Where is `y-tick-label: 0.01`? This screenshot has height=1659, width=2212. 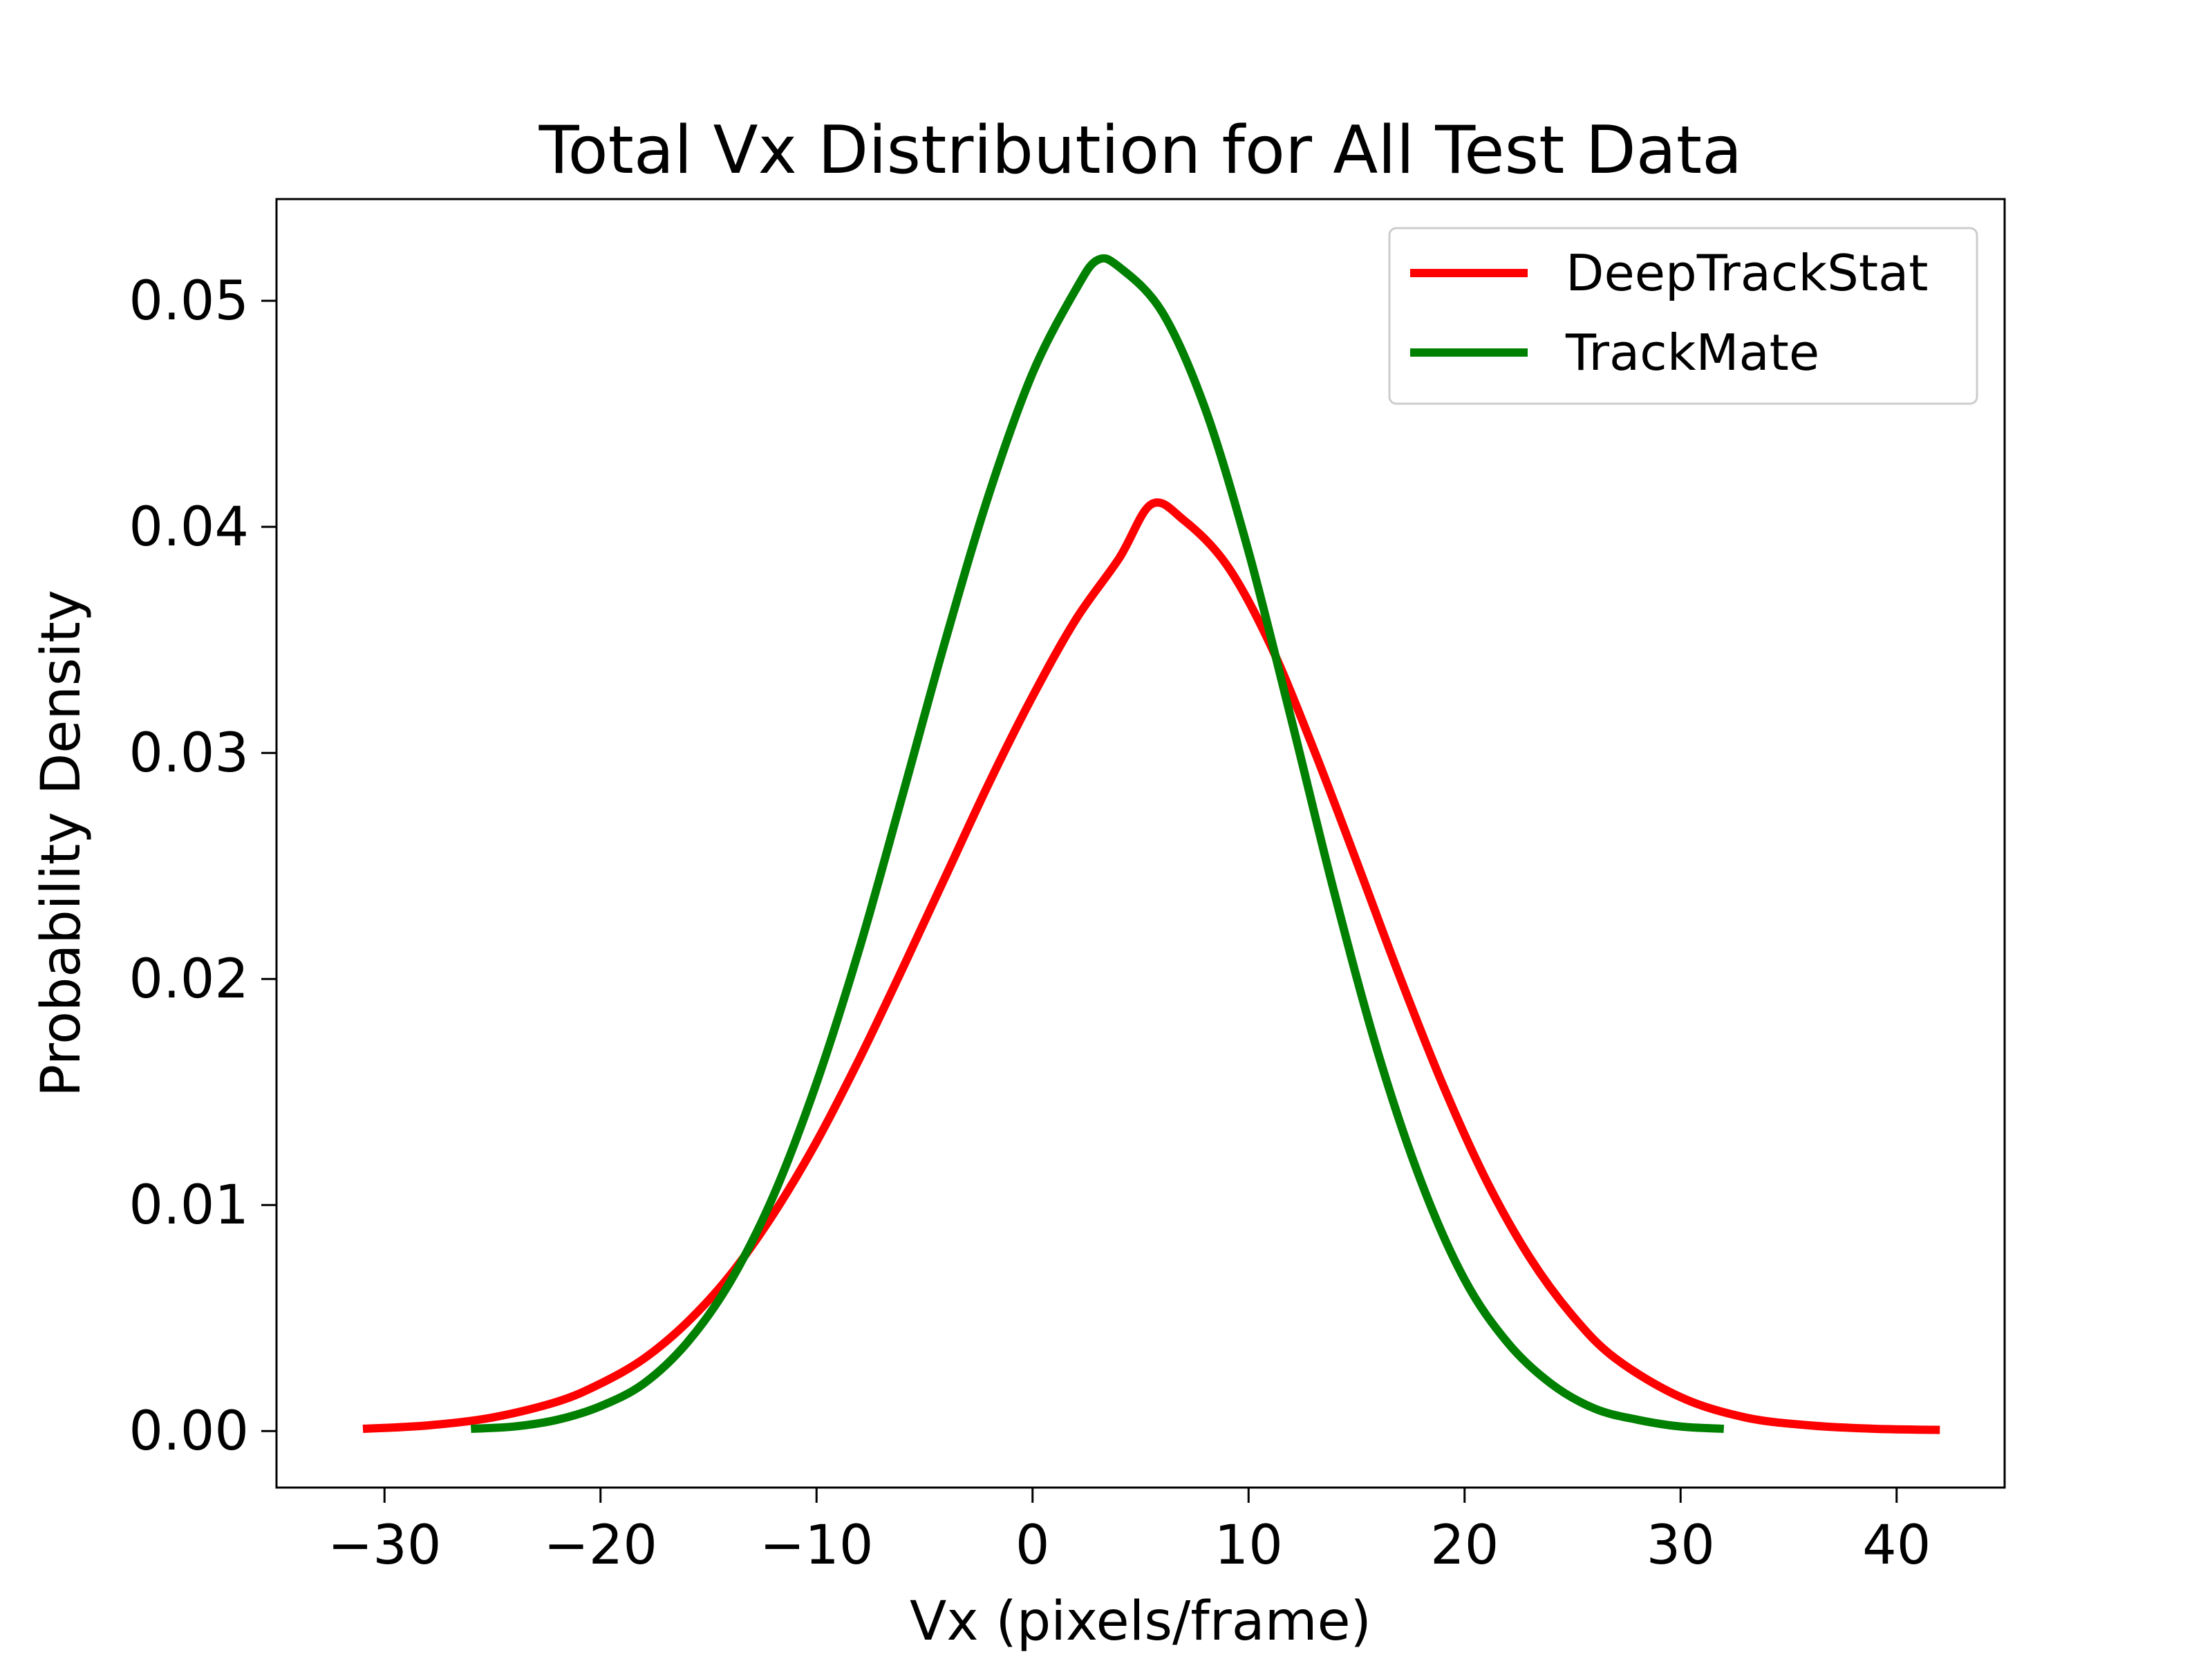
y-tick-label: 0.01 is located at coordinates (189, 1206).